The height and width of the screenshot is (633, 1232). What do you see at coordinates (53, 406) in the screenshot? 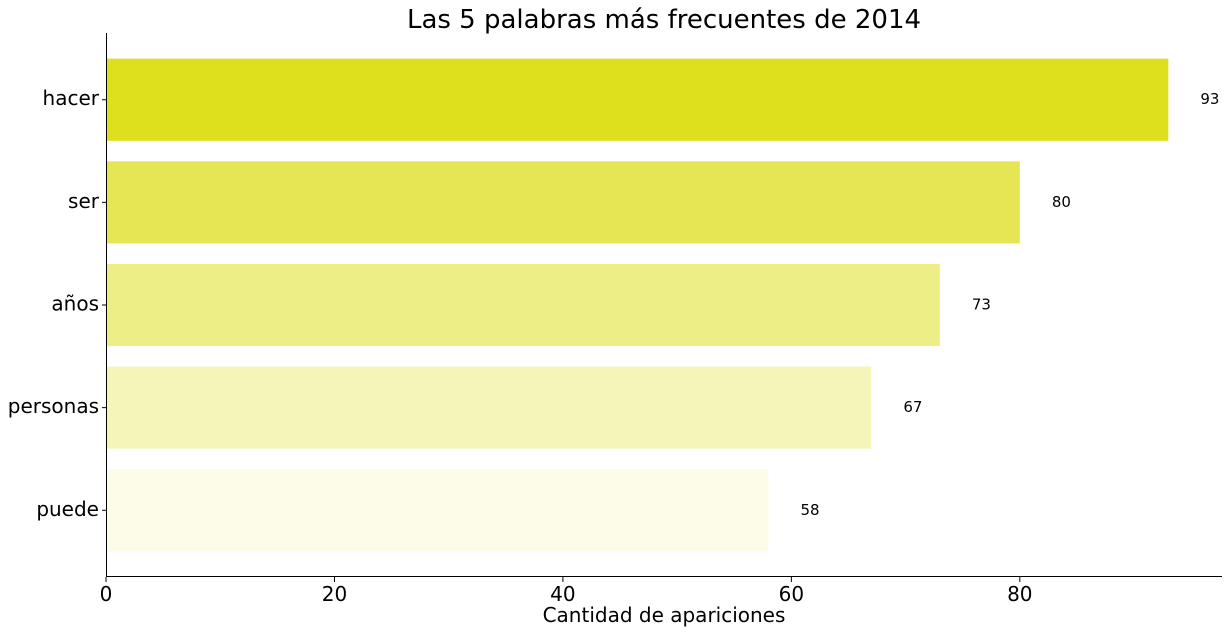
I see `category-label-3: personas` at bounding box center [53, 406].